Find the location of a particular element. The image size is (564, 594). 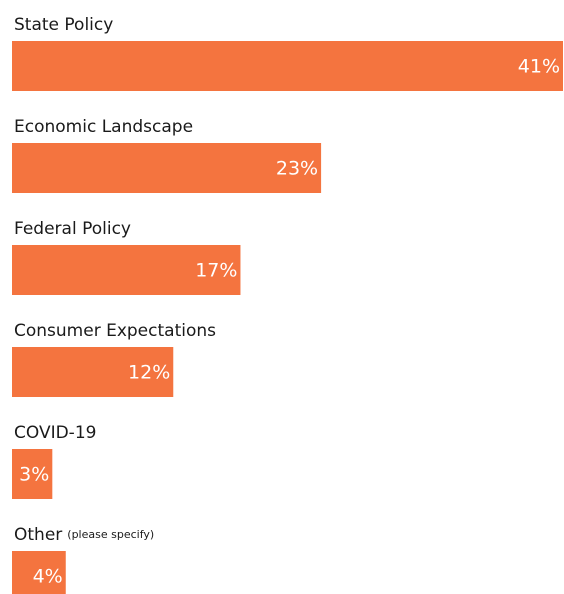

value-label: 3% is located at coordinates (34, 475).